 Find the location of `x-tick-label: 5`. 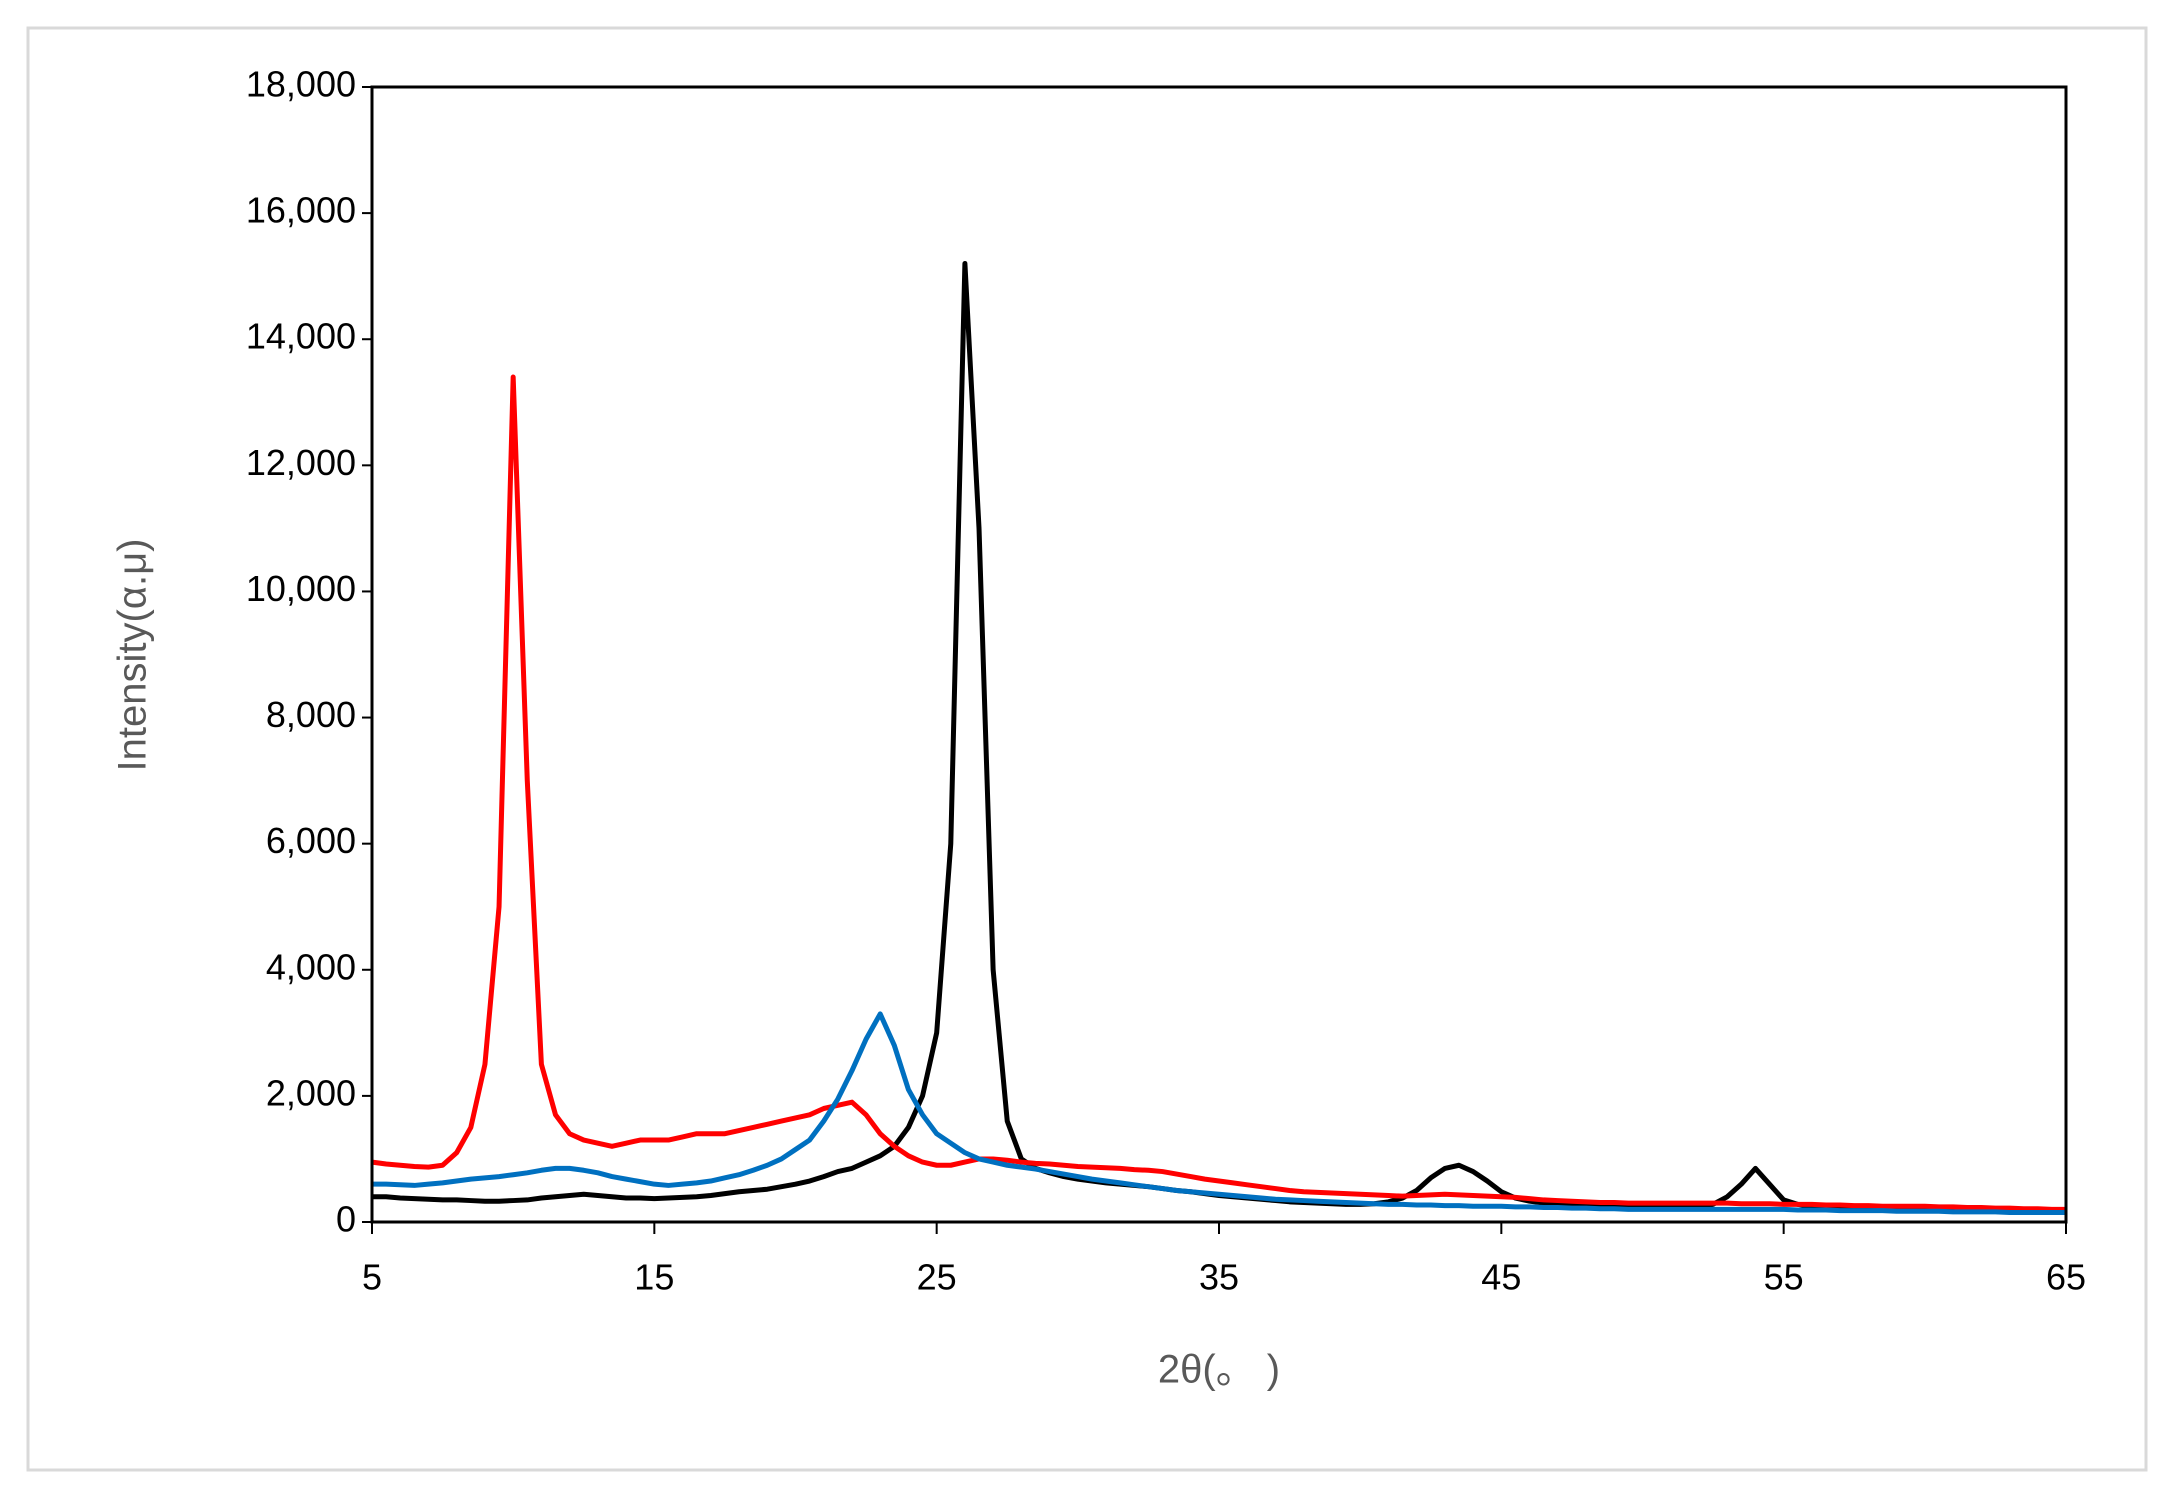

x-tick-label: 5 is located at coordinates (372, 1277).